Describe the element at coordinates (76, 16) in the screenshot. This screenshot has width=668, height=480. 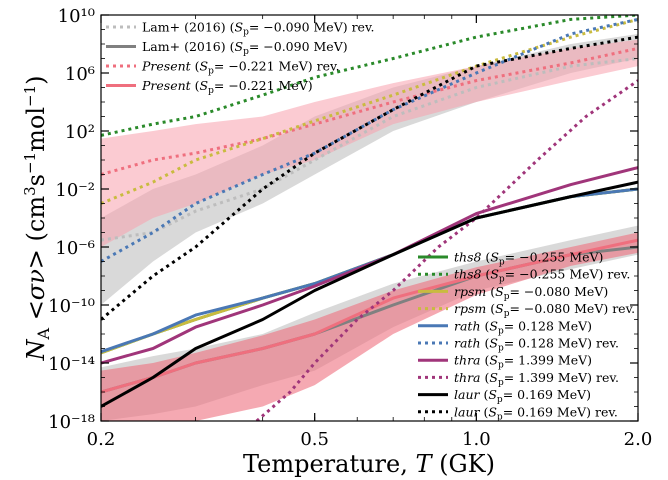
I see `y-tick-label: 10¹⁰` at that location.